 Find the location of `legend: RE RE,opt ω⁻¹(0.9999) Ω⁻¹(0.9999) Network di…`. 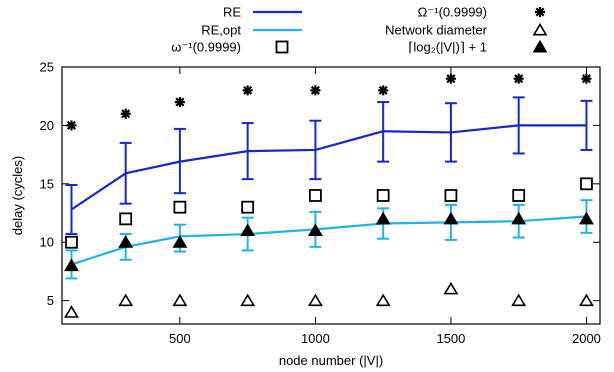

legend: RE RE,opt ω⁻¹(0.9999) Ω⁻¹(0.9999) Network di… is located at coordinates (359, 30).